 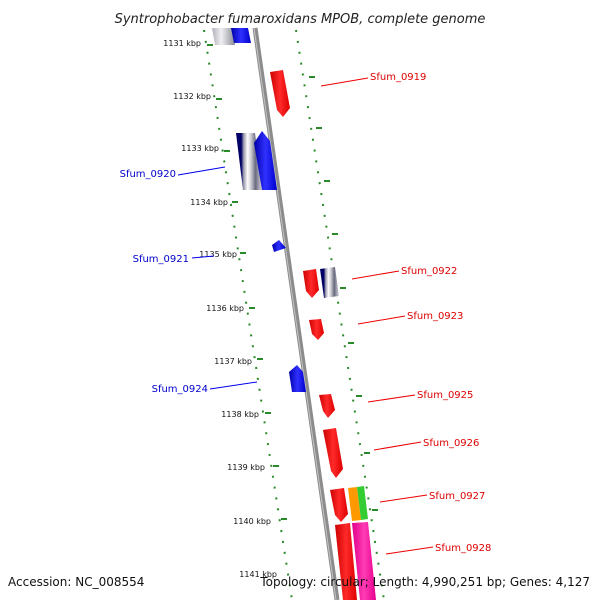 What do you see at coordinates (364, 561) in the screenshot?
I see `gene-feature-pink` at bounding box center [364, 561].